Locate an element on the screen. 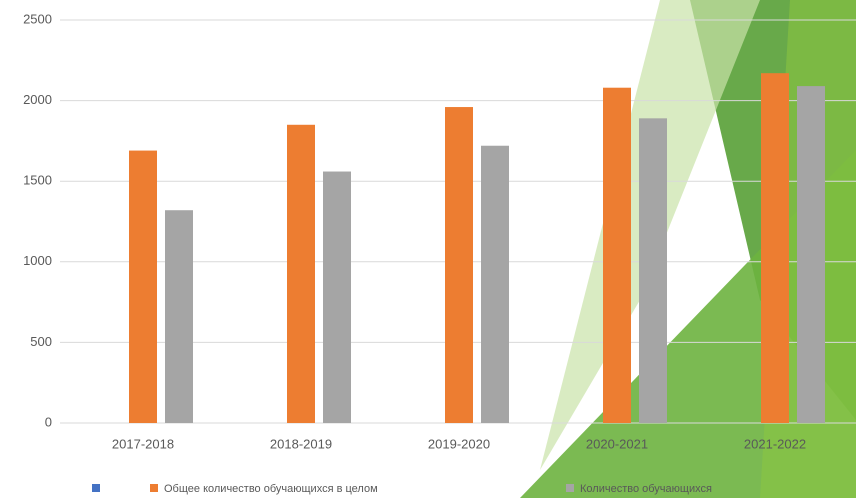  y-tick-label: 1500 is located at coordinates (37, 180).